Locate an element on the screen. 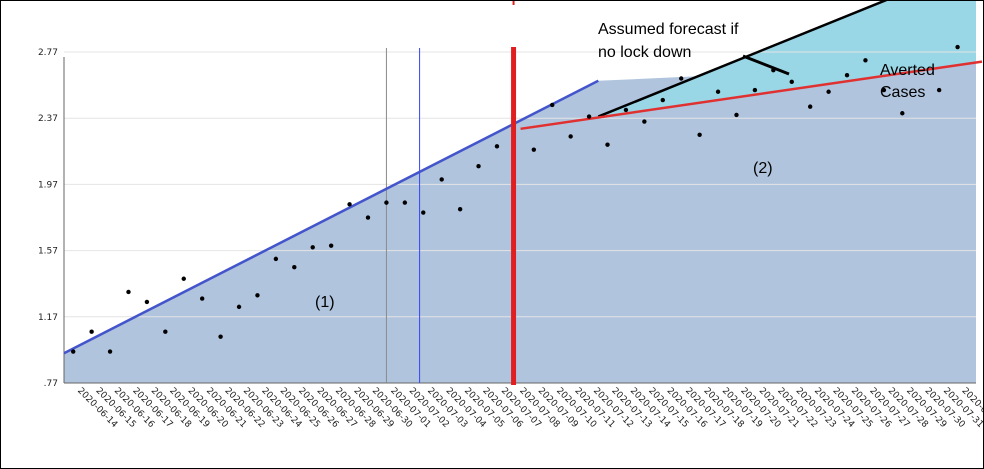 The image size is (984, 469). y-tick-label: 1.57 is located at coordinates (48, 252).